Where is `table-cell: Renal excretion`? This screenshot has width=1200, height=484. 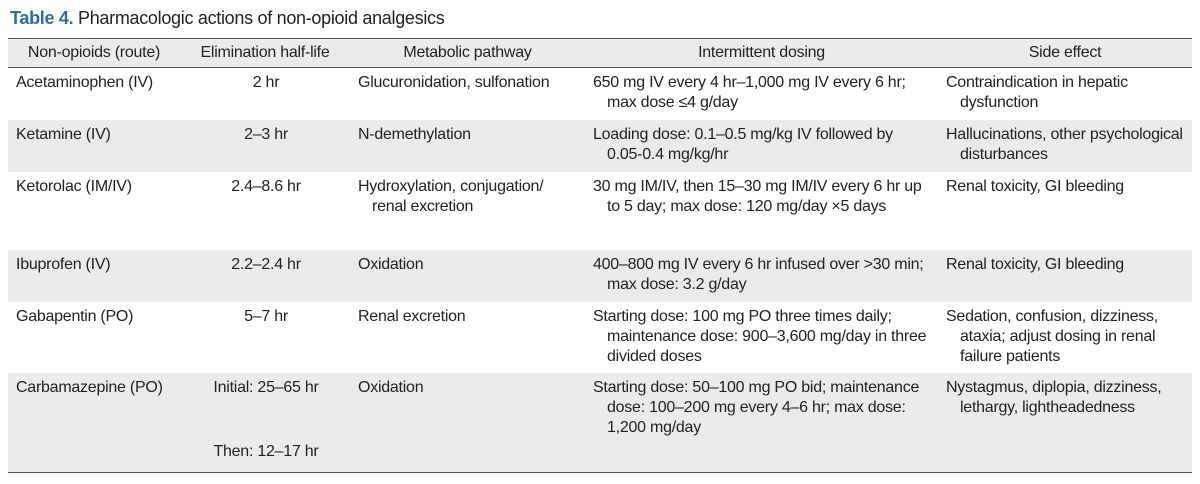
table-cell: Renal excretion is located at coordinates (412, 316).